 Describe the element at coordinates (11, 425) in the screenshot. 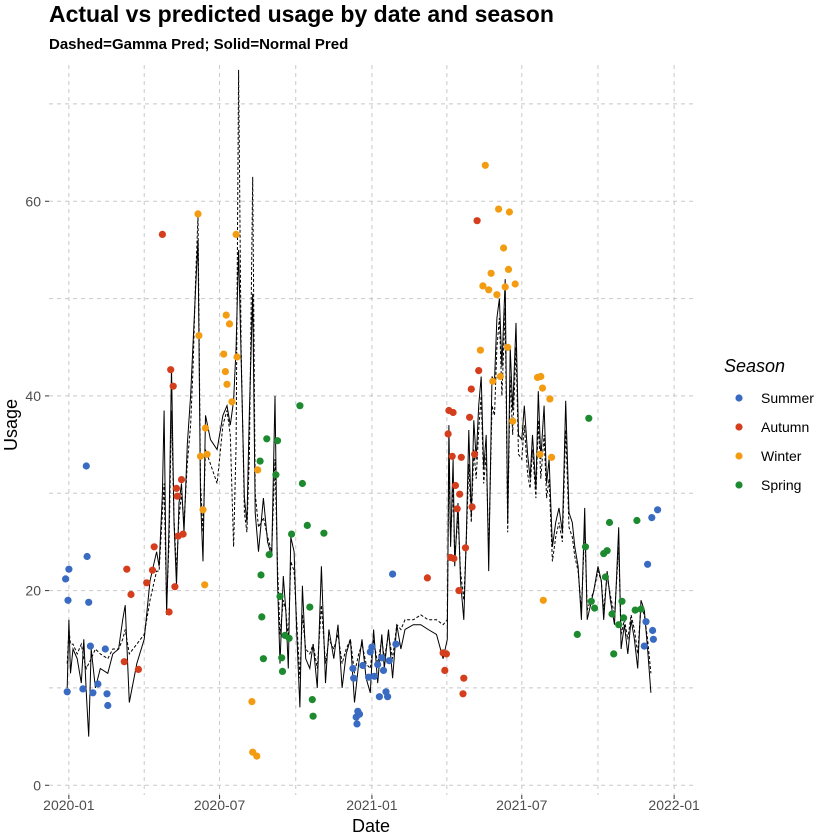

I see `y-axis-title: Usage` at that location.